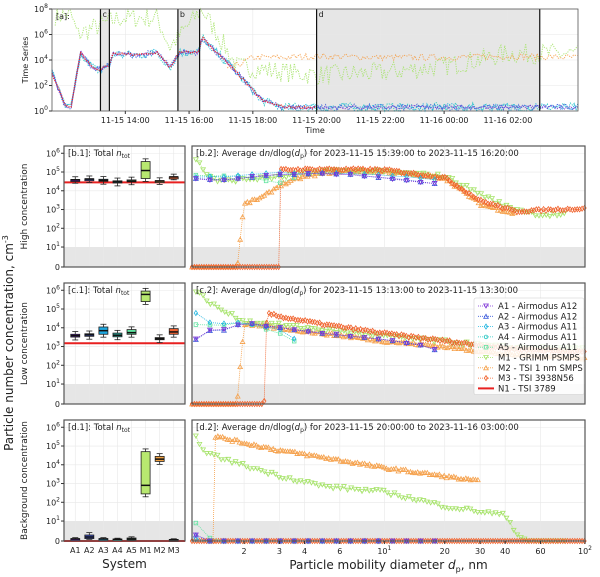 This screenshot has width=600, height=577. I want to click on size-xtick-label: 30, so click(480, 551).